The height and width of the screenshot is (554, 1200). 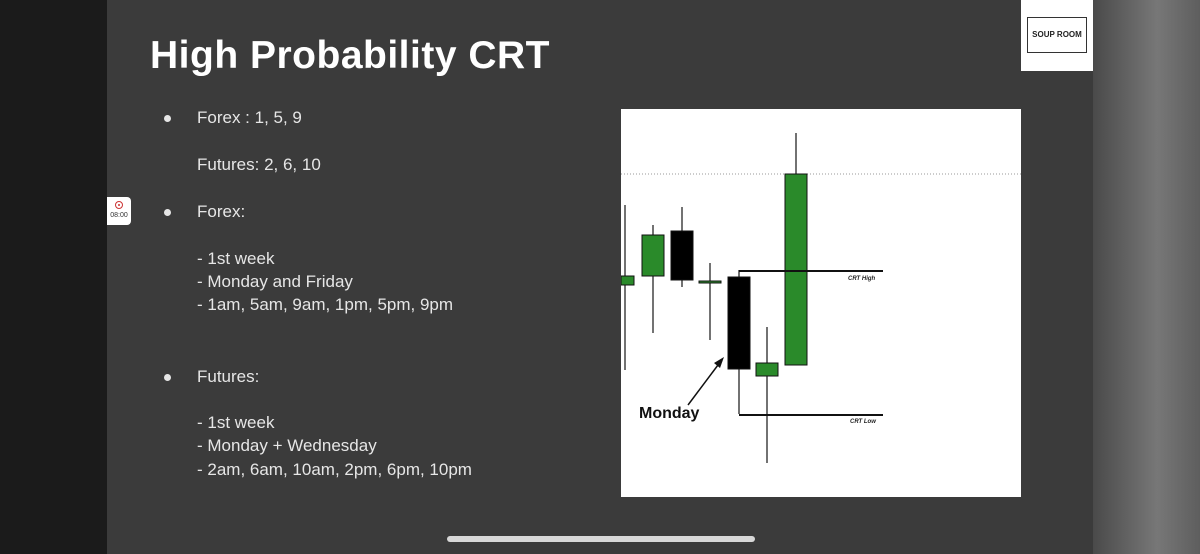 What do you see at coordinates (334, 469) in the screenshot?
I see `bullet-line: - 2am, 6am, 10am, 2pm, 6pm, 10pm` at bounding box center [334, 469].